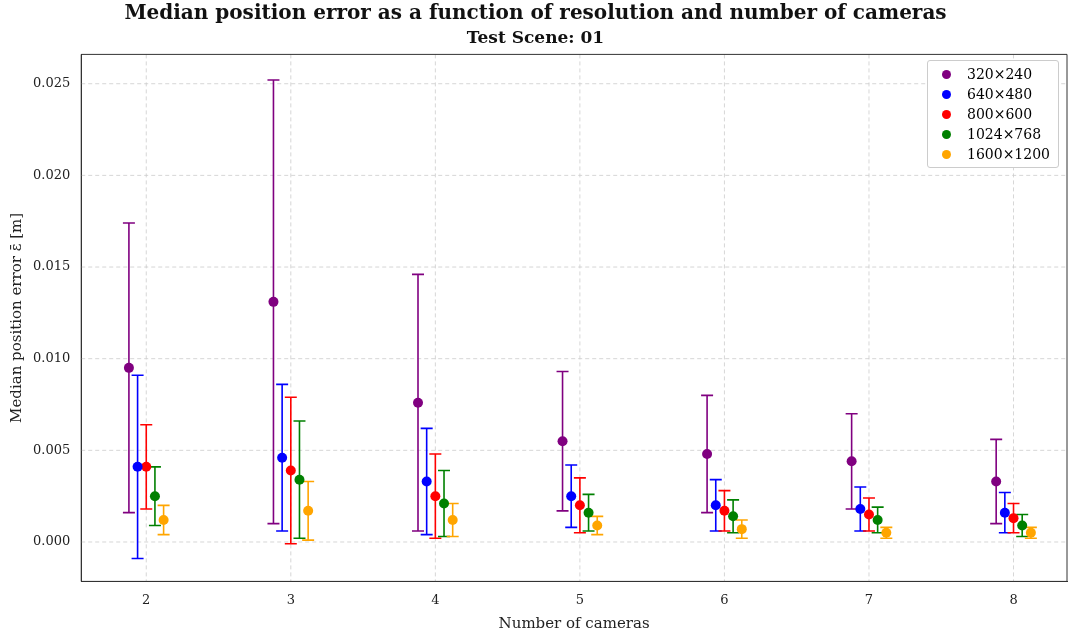  Describe the element at coordinates (724, 599) in the screenshot. I see `x-tick-label: 6` at that location.